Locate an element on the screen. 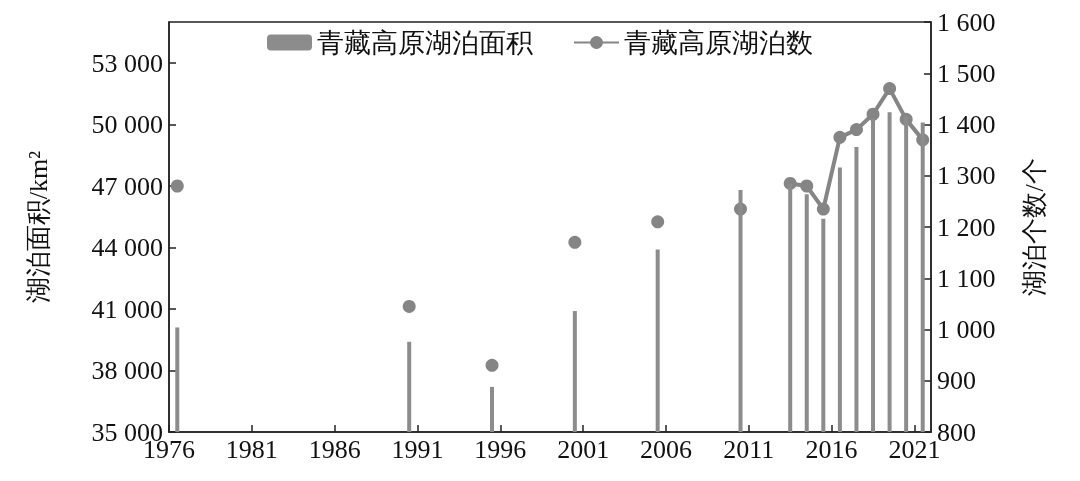 This screenshot has height=481, width=1080. y2-tick-label: 1 000 is located at coordinates (966, 329).